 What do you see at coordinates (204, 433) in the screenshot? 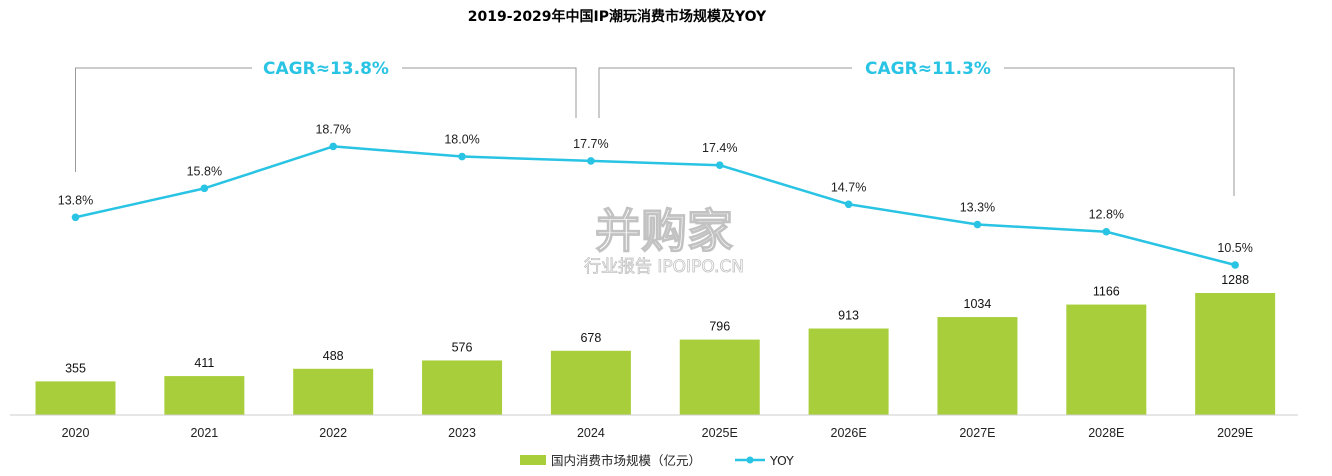
I see `x-tick-2021: 2021` at bounding box center [204, 433].